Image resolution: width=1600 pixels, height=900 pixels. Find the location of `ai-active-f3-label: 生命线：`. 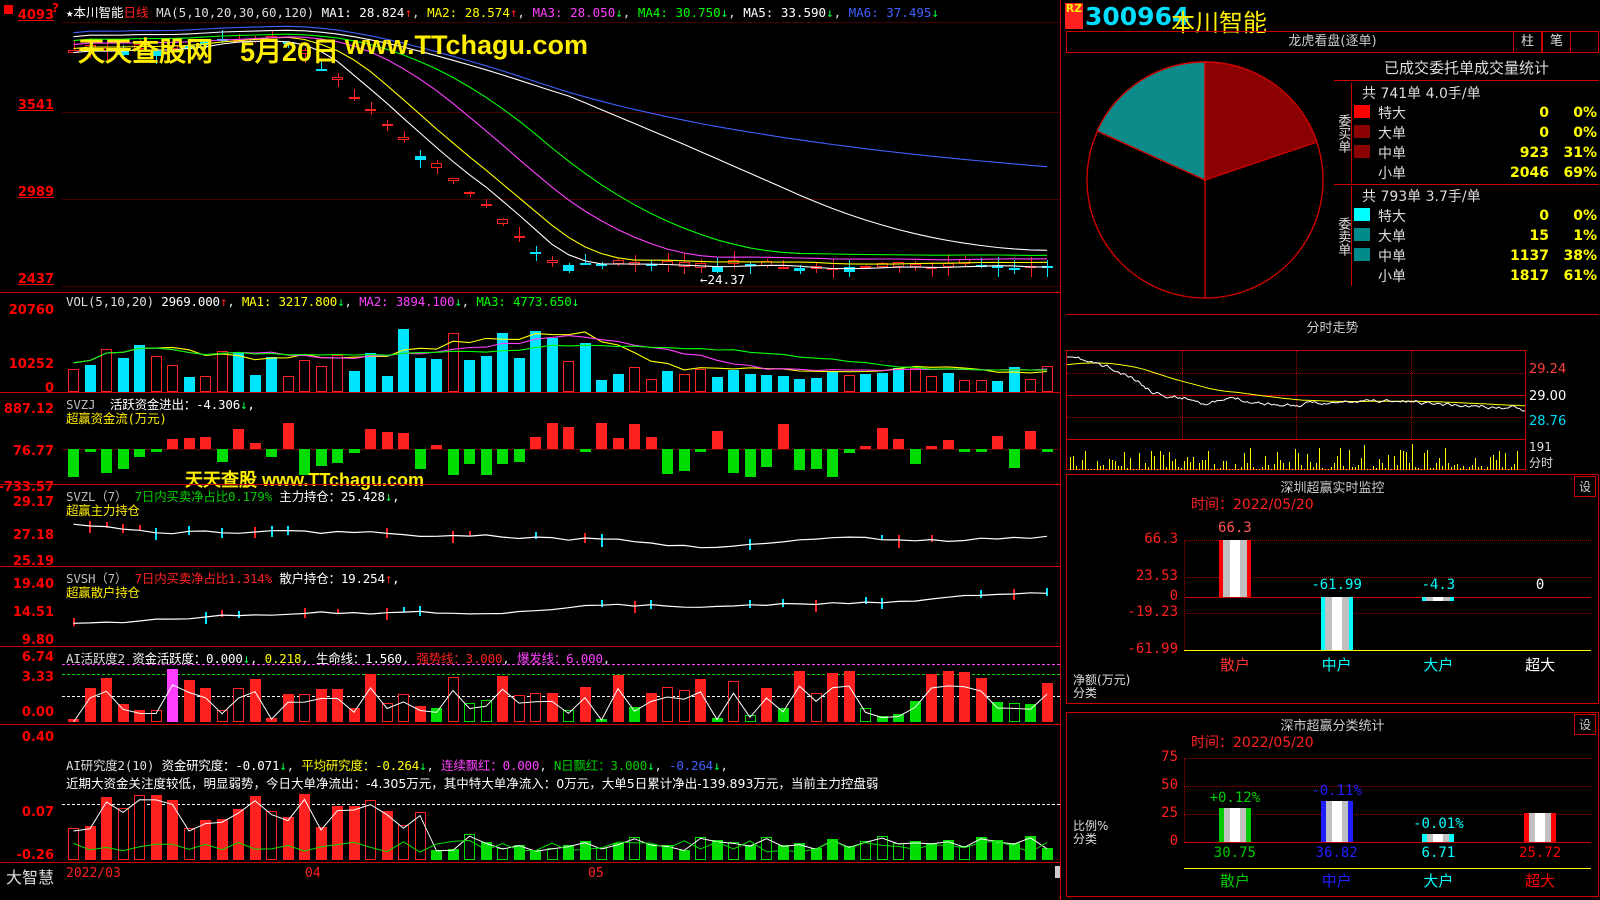

ai-active-f3-label: 生命线： is located at coordinates (340, 658).